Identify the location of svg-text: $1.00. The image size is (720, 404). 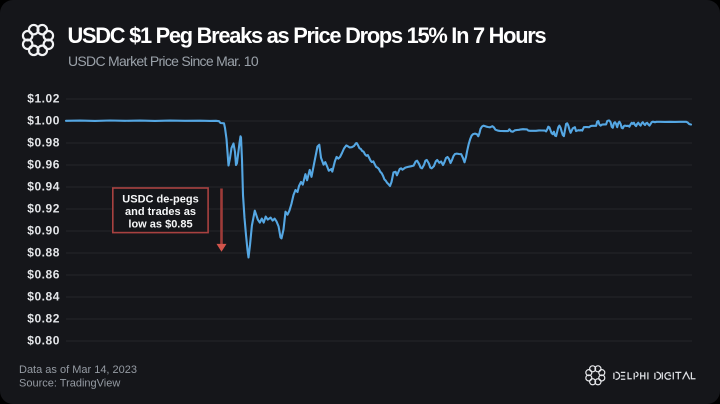
(43, 121).